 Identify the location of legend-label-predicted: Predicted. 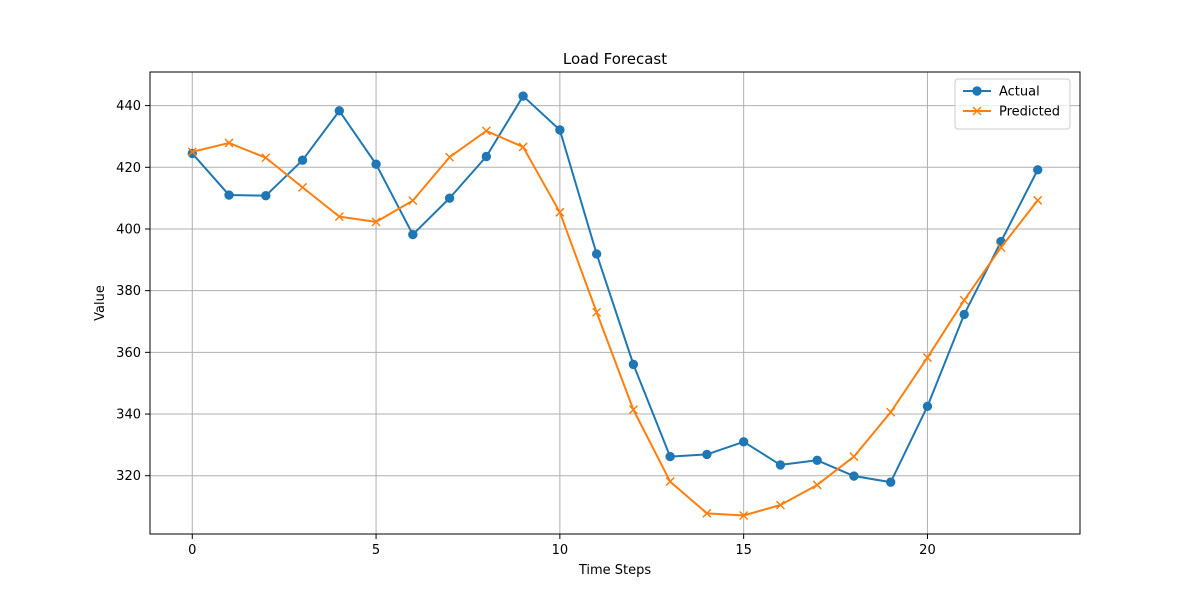
(1029, 112).